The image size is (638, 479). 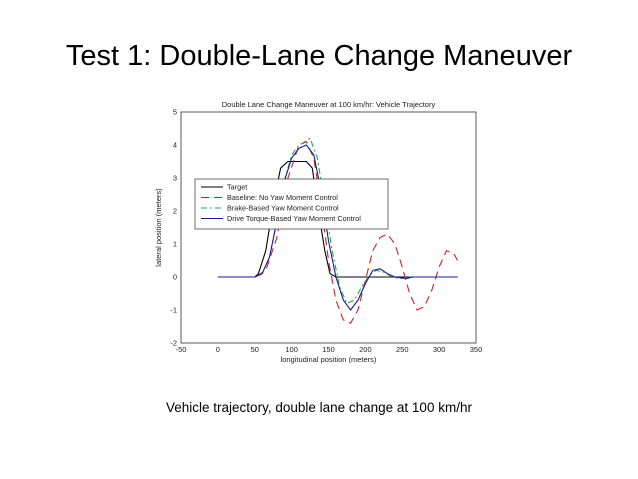 What do you see at coordinates (175, 244) in the screenshot?
I see `y-tick-label: 1` at bounding box center [175, 244].